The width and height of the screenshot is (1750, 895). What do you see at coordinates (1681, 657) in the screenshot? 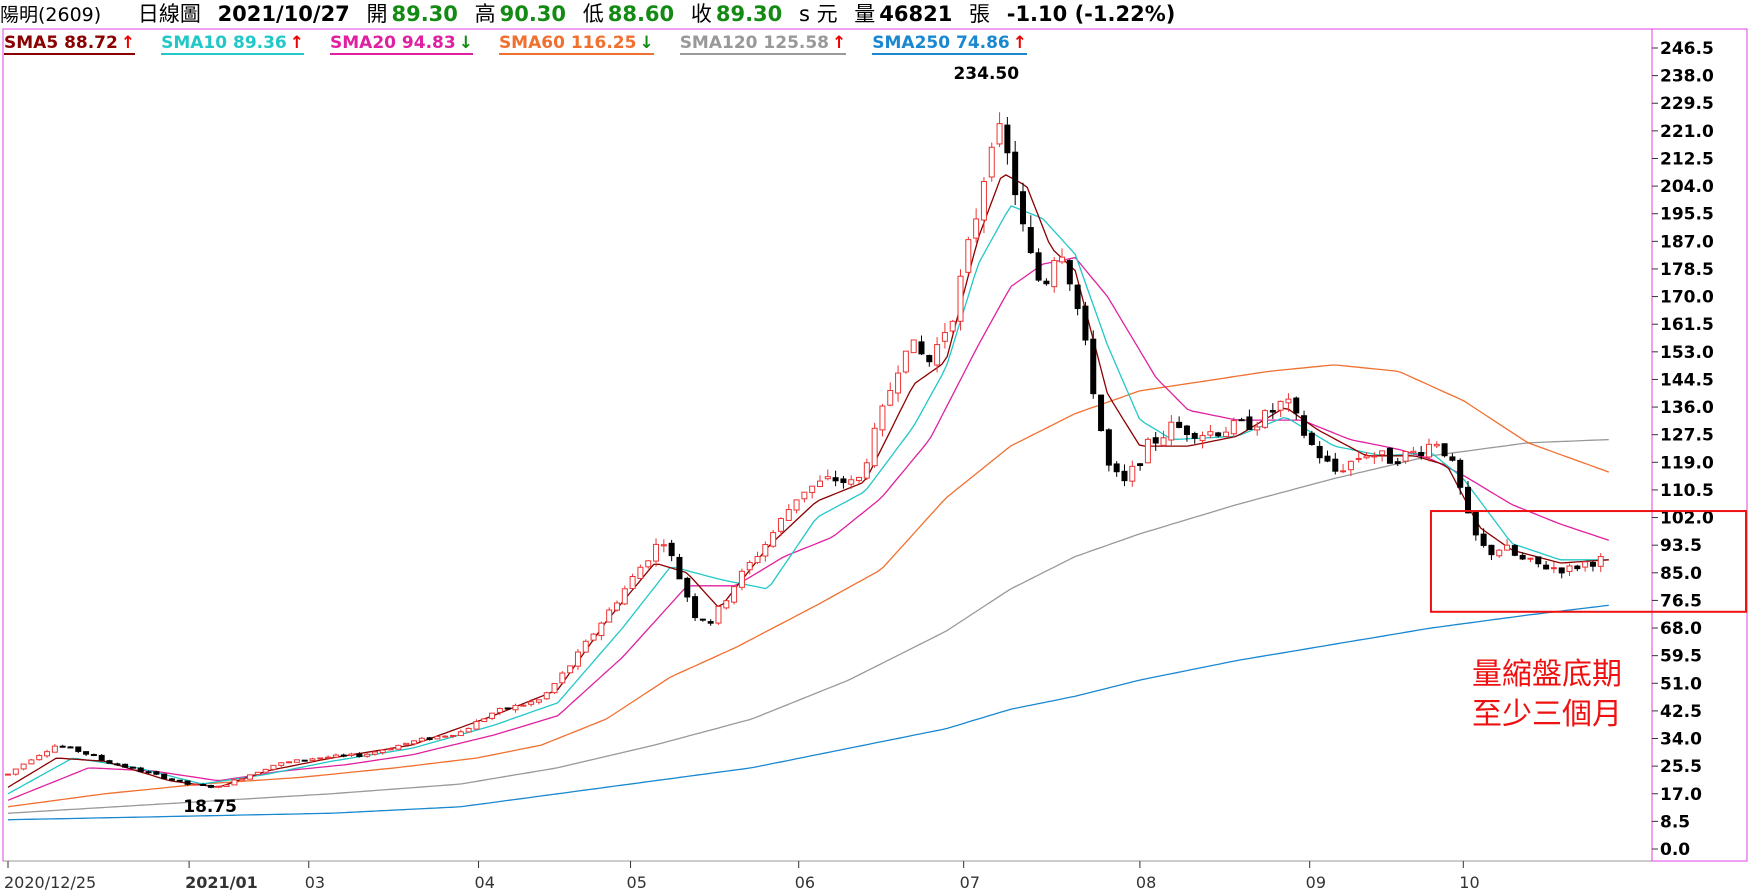
I see `y-tick-label: 59.5` at bounding box center [1681, 657].